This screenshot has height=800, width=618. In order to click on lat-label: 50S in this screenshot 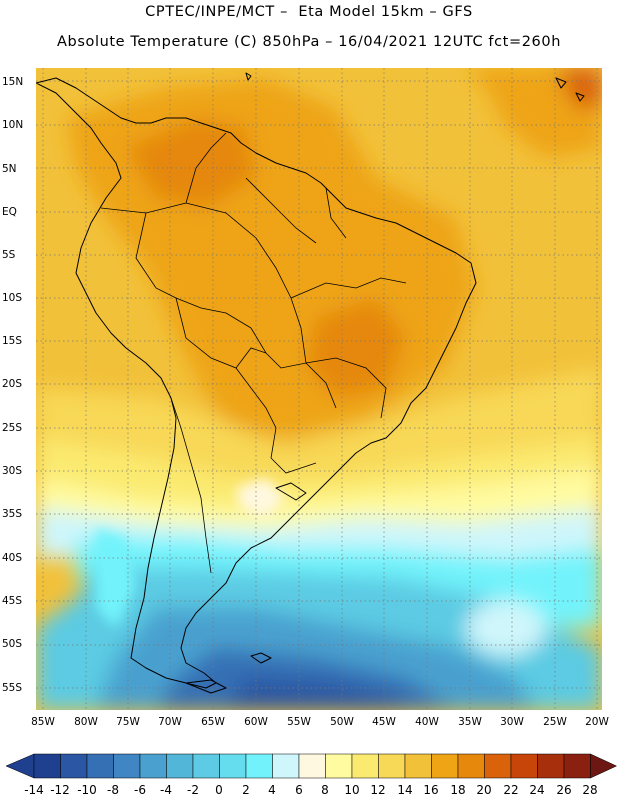, I will do `click(12, 644)`.